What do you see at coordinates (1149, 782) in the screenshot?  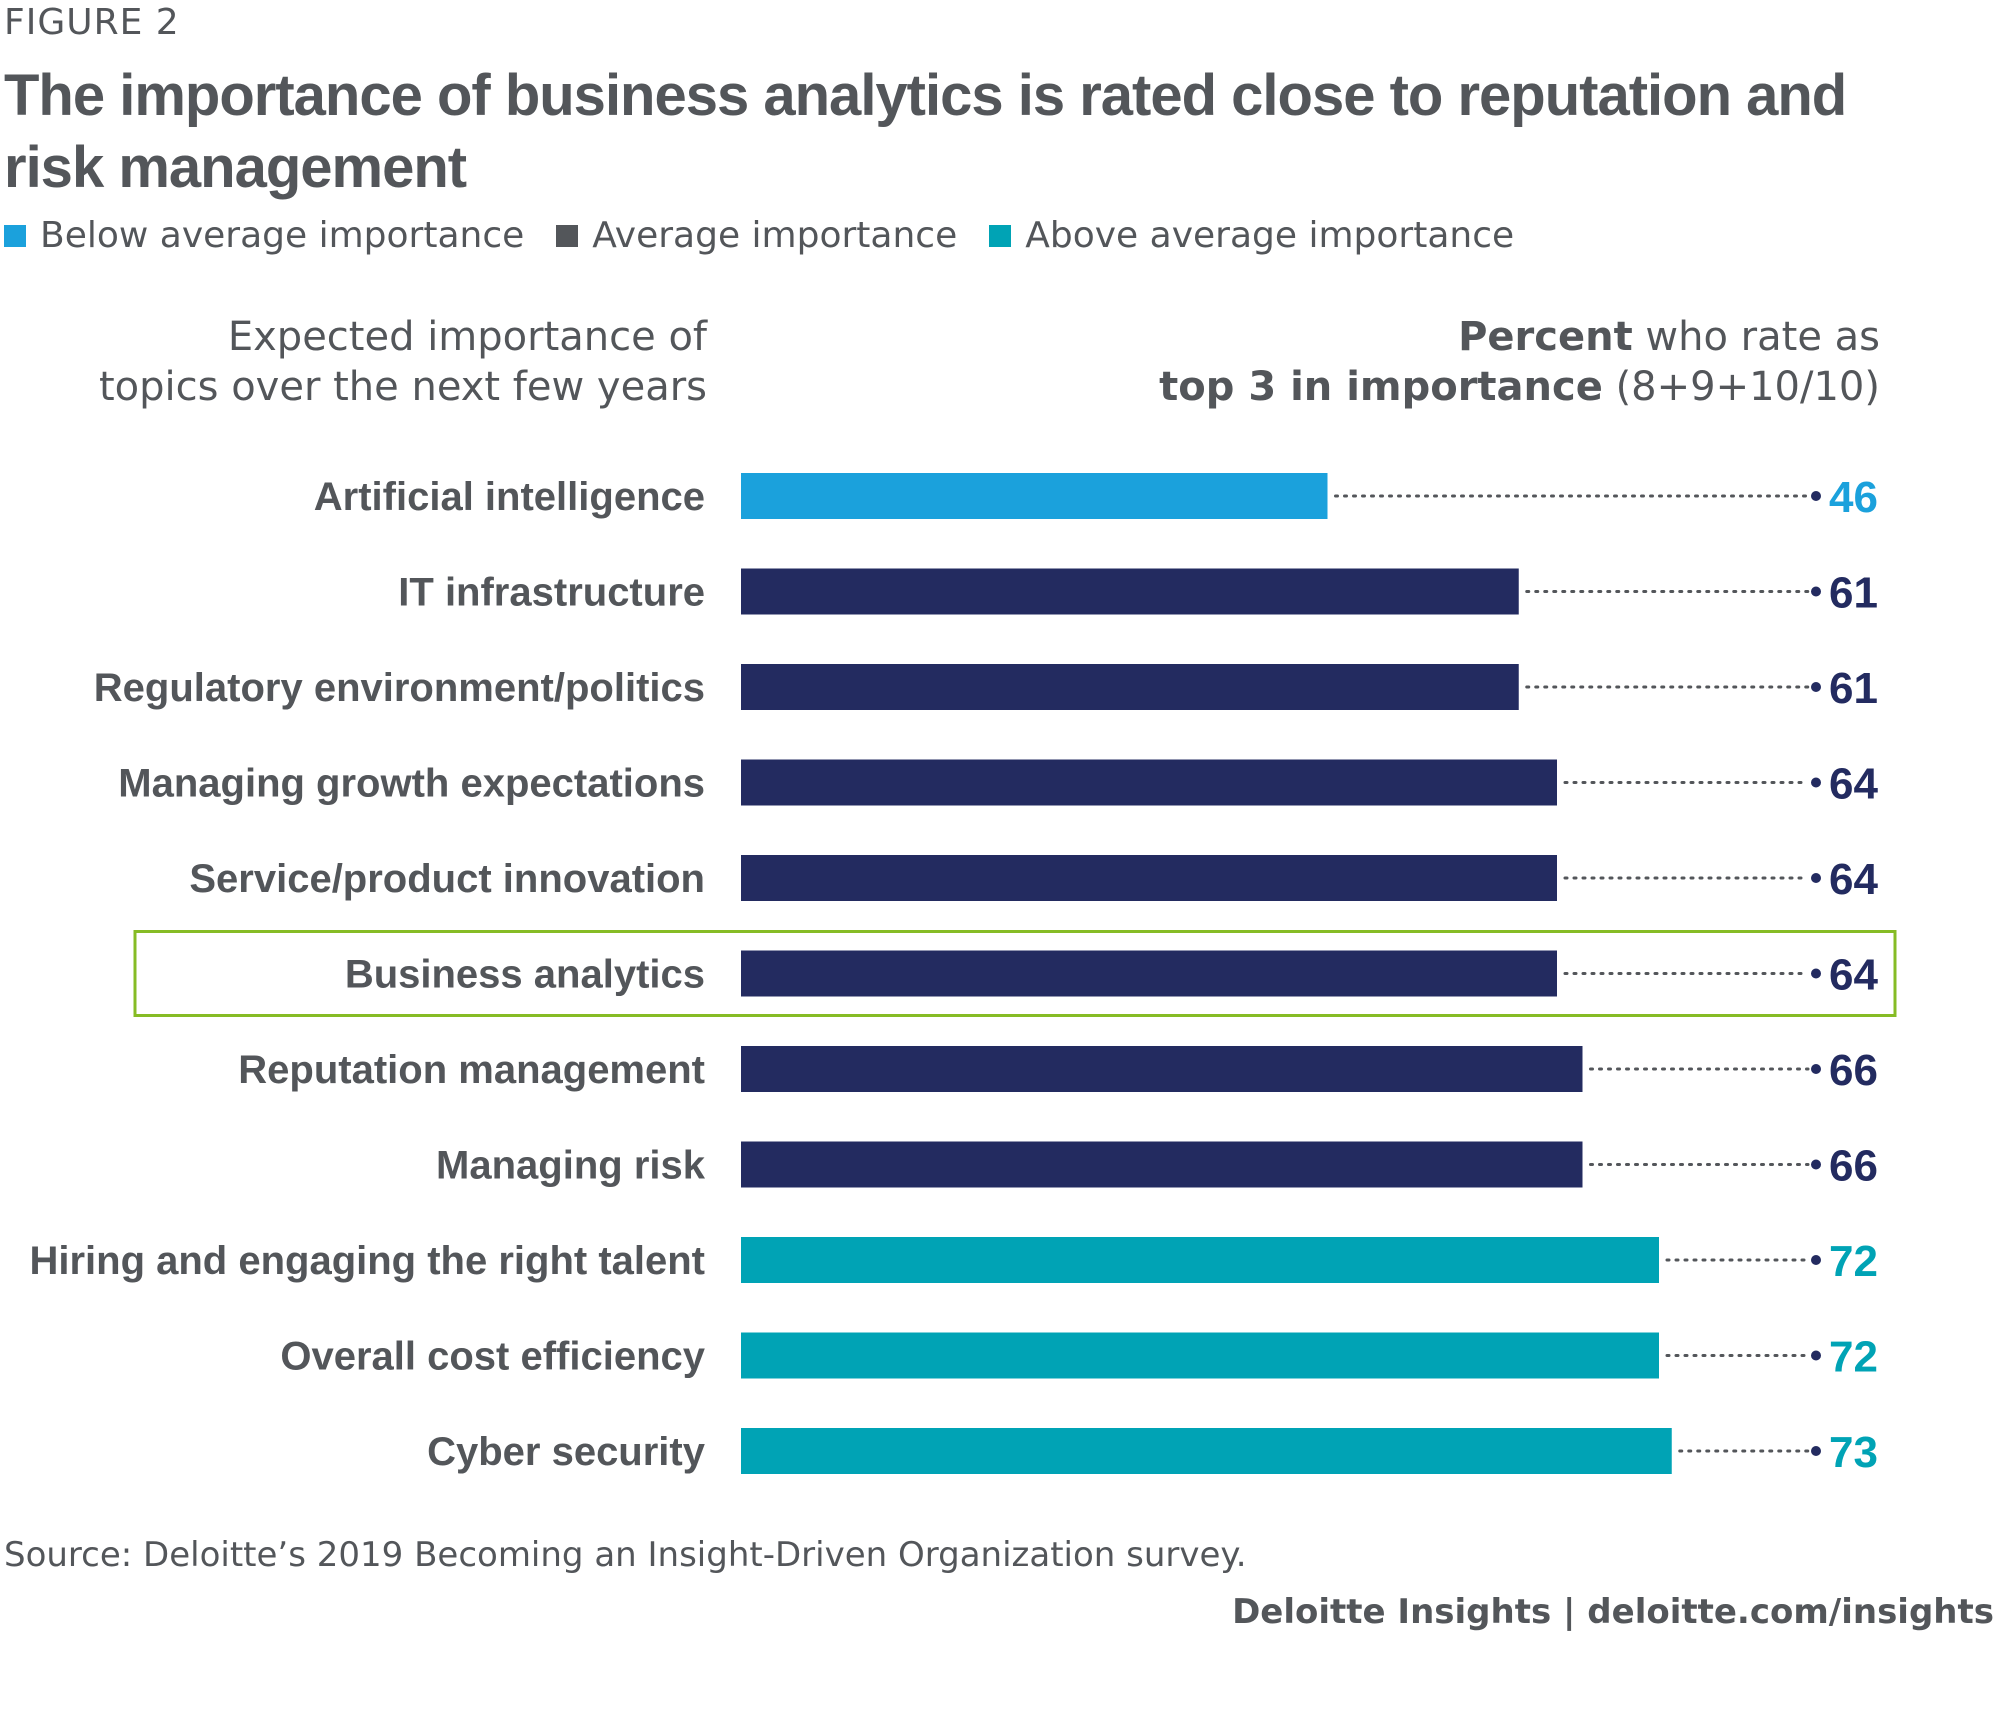 I see `bar-managing-growth-expectations` at bounding box center [1149, 782].